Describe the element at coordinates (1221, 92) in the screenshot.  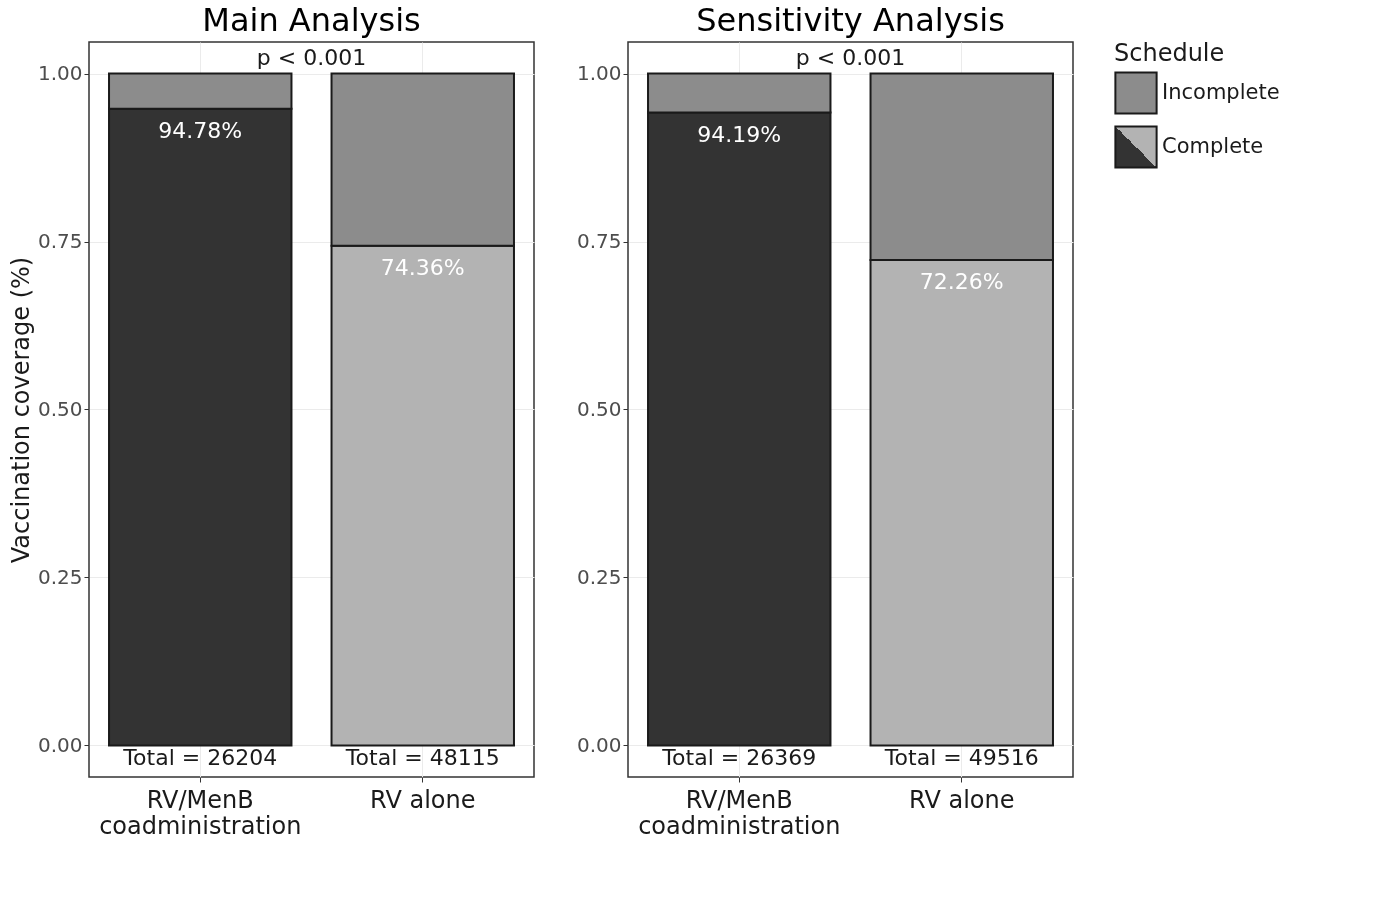
I see `legend-label: Incomplete` at that location.